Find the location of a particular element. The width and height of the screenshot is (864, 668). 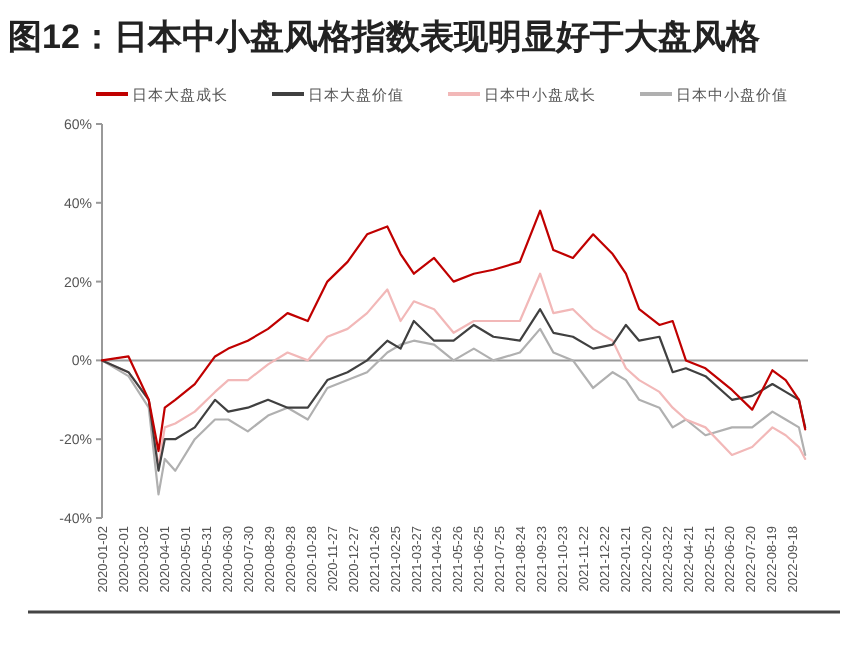

chart-title: 图12：日本中小盘风格指数表现明显好于大盘风格 is located at coordinates (385, 37).